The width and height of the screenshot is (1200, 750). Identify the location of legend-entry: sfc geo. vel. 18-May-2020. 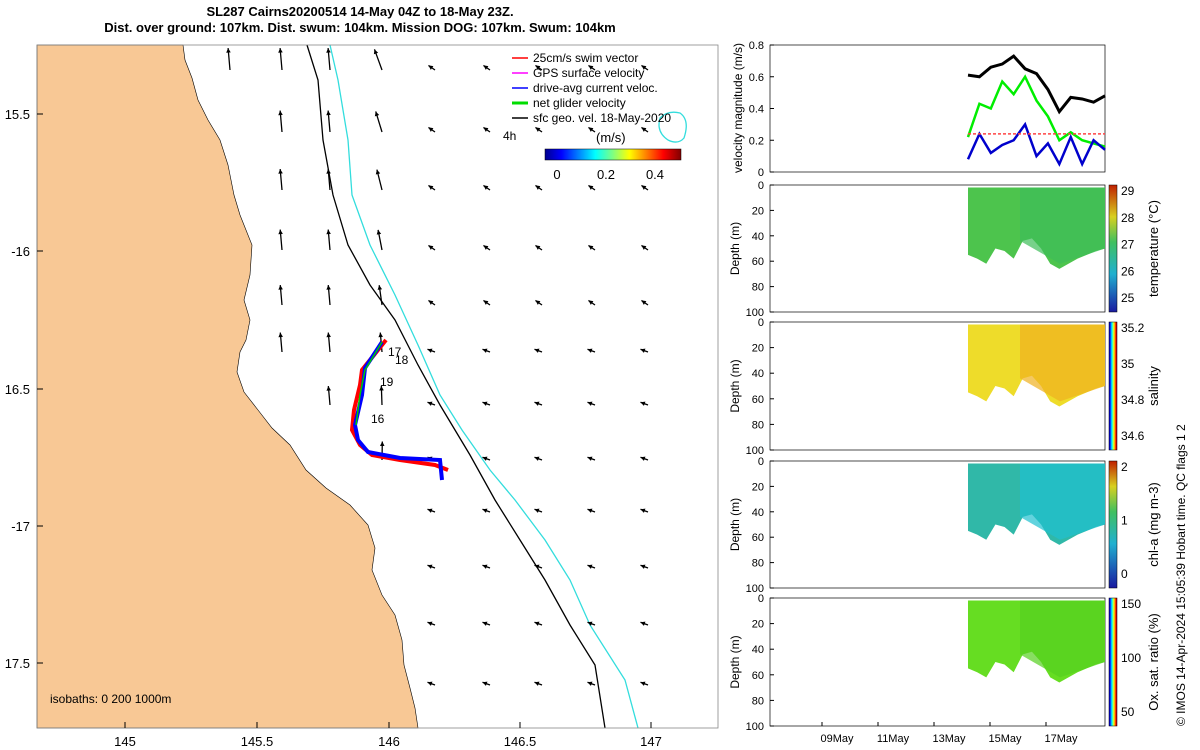
(602, 118).